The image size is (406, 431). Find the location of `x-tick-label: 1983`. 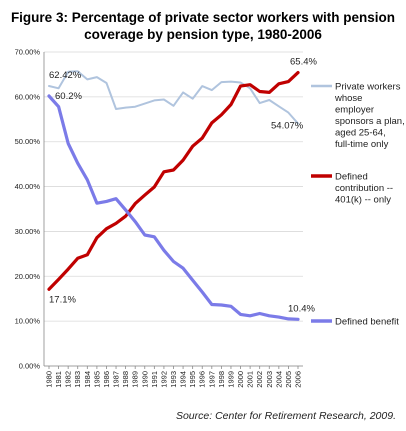

x-tick-label: 1983 is located at coordinates (77, 379).